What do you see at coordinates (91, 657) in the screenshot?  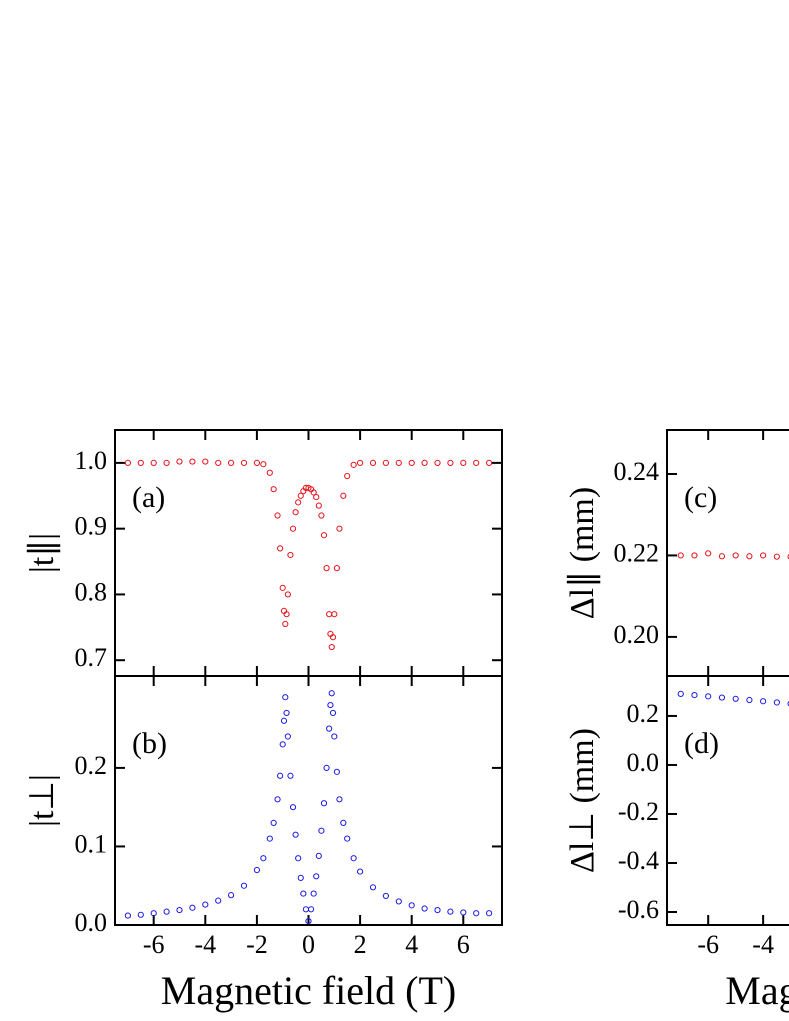 I see `y-tick-label: 0.7` at bounding box center [91, 657].